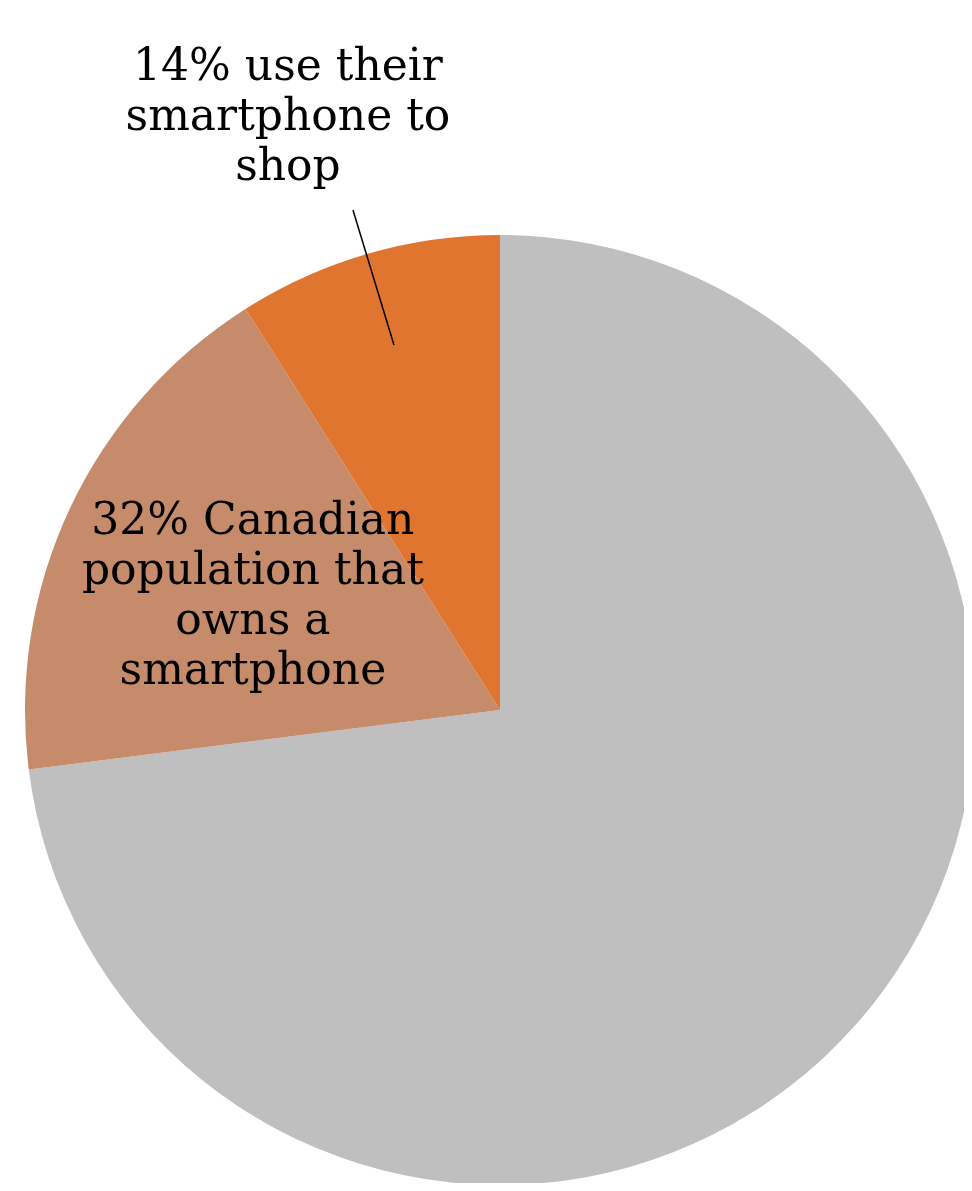 Image resolution: width=972 pixels, height=1191 pixels. What do you see at coordinates (253, 594) in the screenshot?
I see `slice-label: 32% Canadian population that owns a smartphone` at bounding box center [253, 594].